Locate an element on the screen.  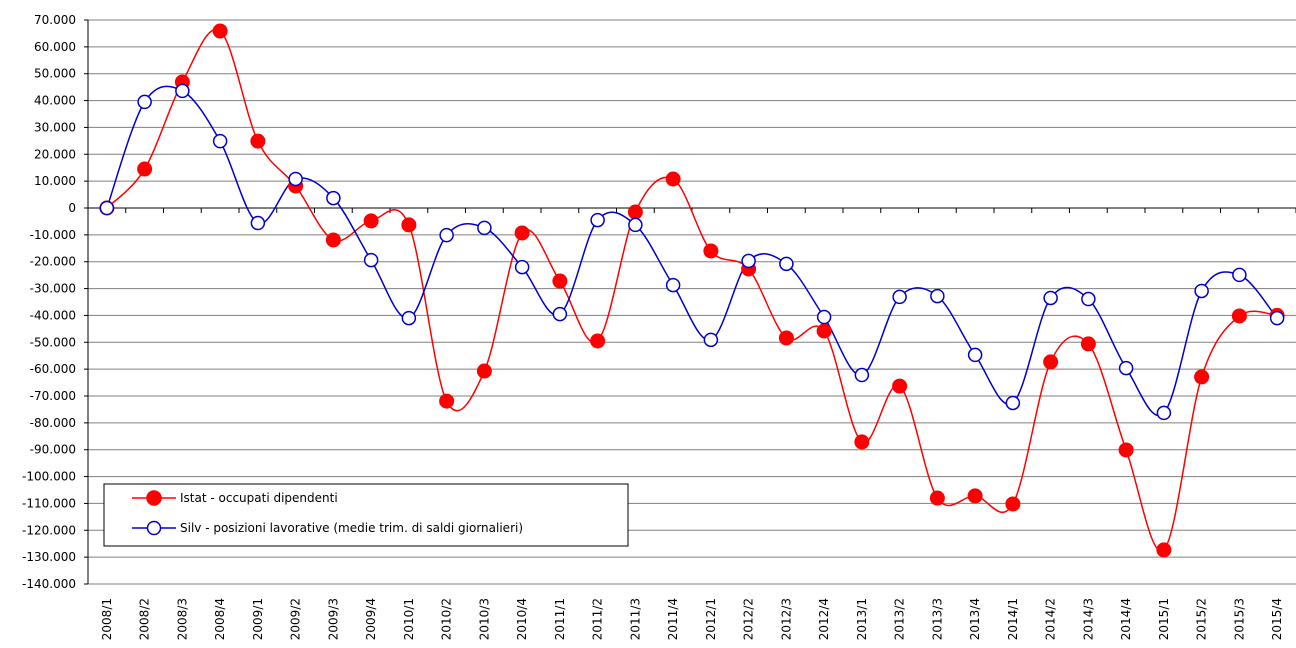
y-tick-label: 20.000 is located at coordinates (55, 154).